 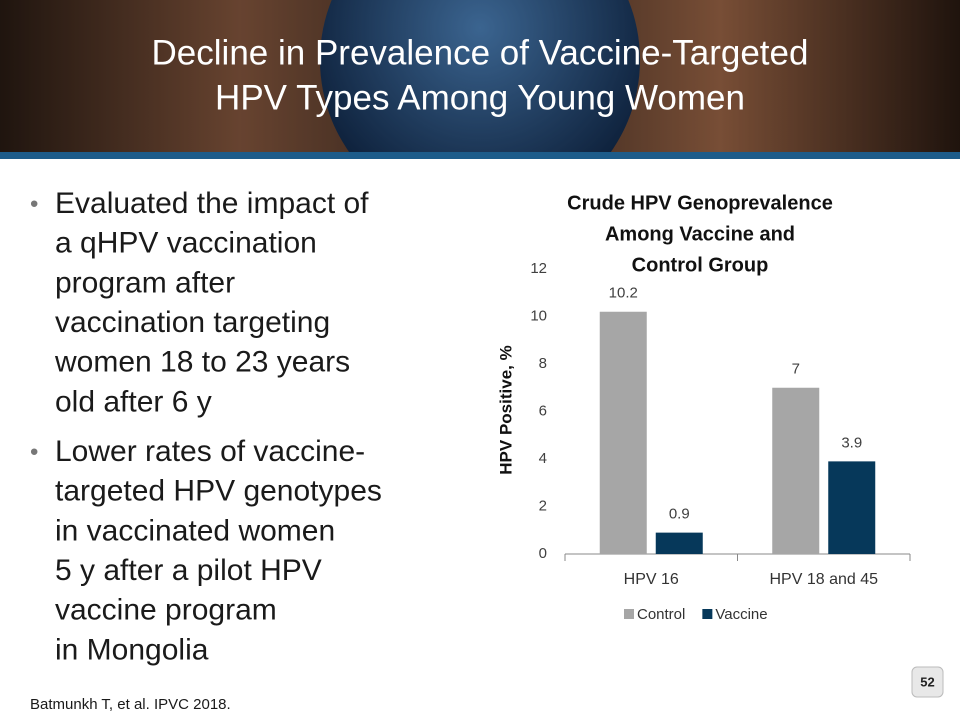 What do you see at coordinates (700, 234) in the screenshot?
I see `chart-title: Among Vaccine and` at bounding box center [700, 234].